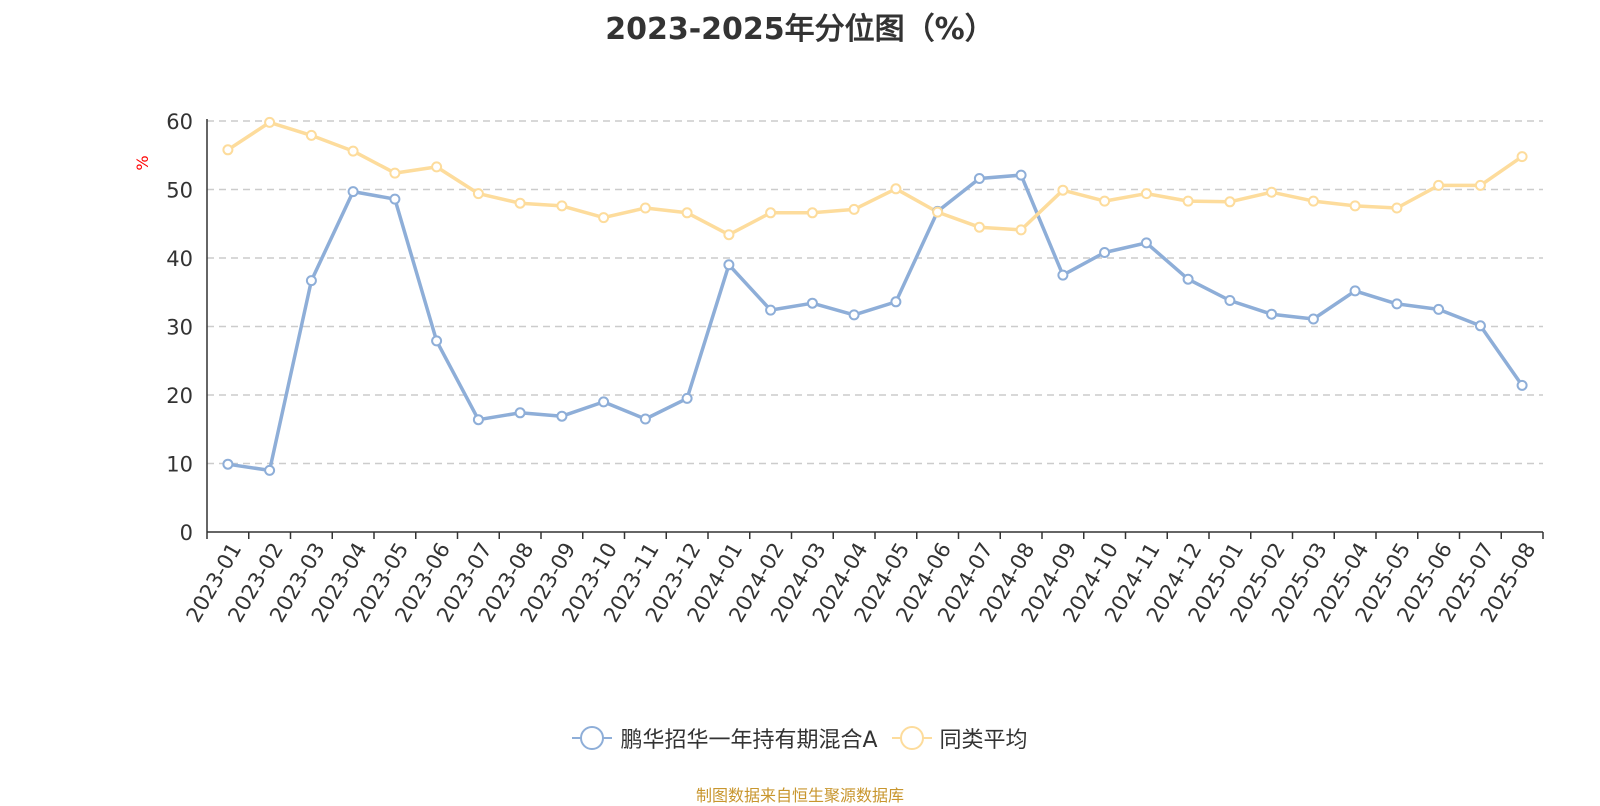 The height and width of the screenshot is (806, 1600). I want to click on legend: 鹏华招华一年持有期混合A 同类平均, so click(800, 738).